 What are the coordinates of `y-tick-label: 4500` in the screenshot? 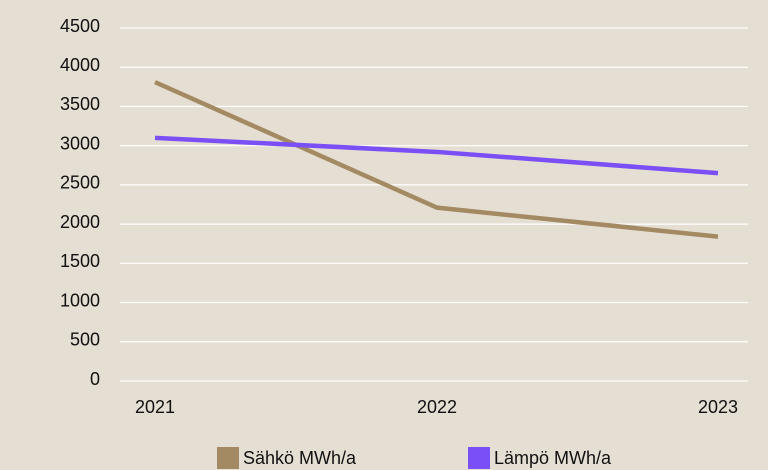 It's located at (80, 26).